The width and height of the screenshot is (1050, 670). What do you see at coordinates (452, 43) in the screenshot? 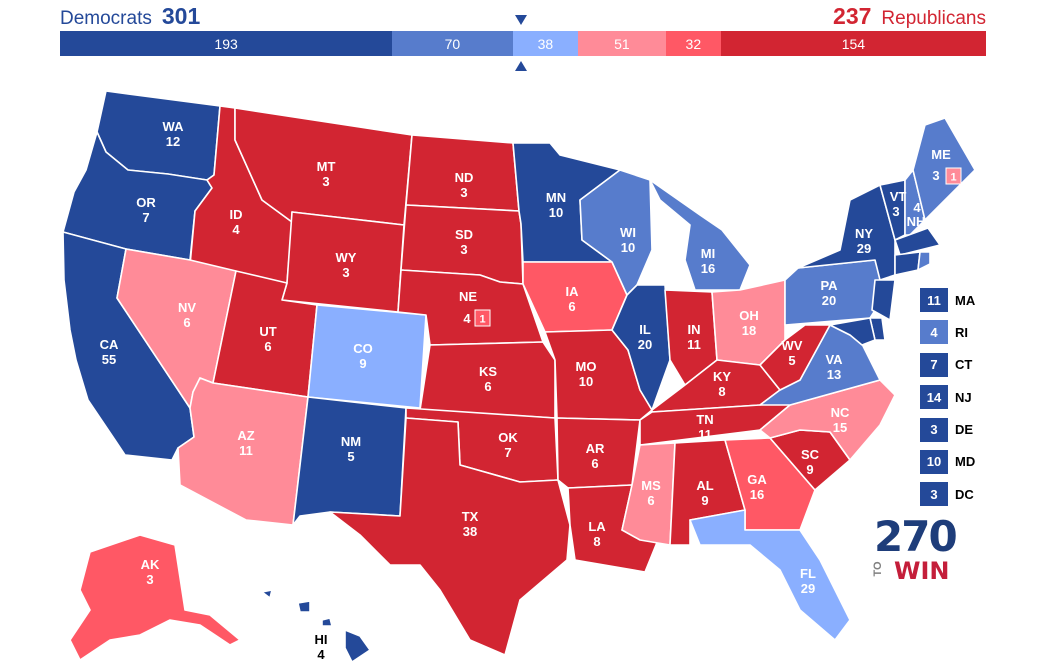
I see `bar-segment-likely-dem: 70` at bounding box center [452, 43].